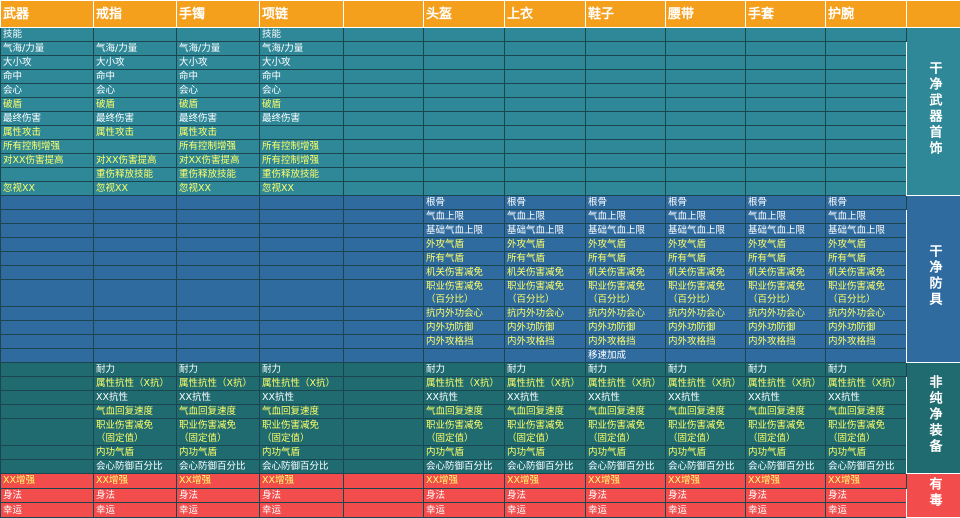 The height and width of the screenshot is (518, 960). Describe the element at coordinates (218, 105) in the screenshot. I see `cell: 破盾` at that location.